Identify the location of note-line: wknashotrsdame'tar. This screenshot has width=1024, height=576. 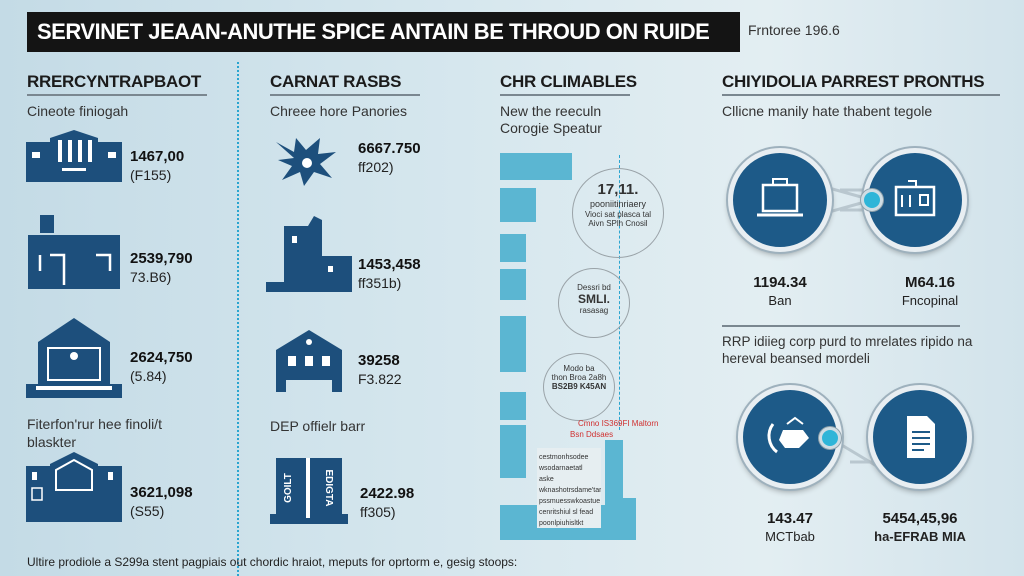
(570, 490).